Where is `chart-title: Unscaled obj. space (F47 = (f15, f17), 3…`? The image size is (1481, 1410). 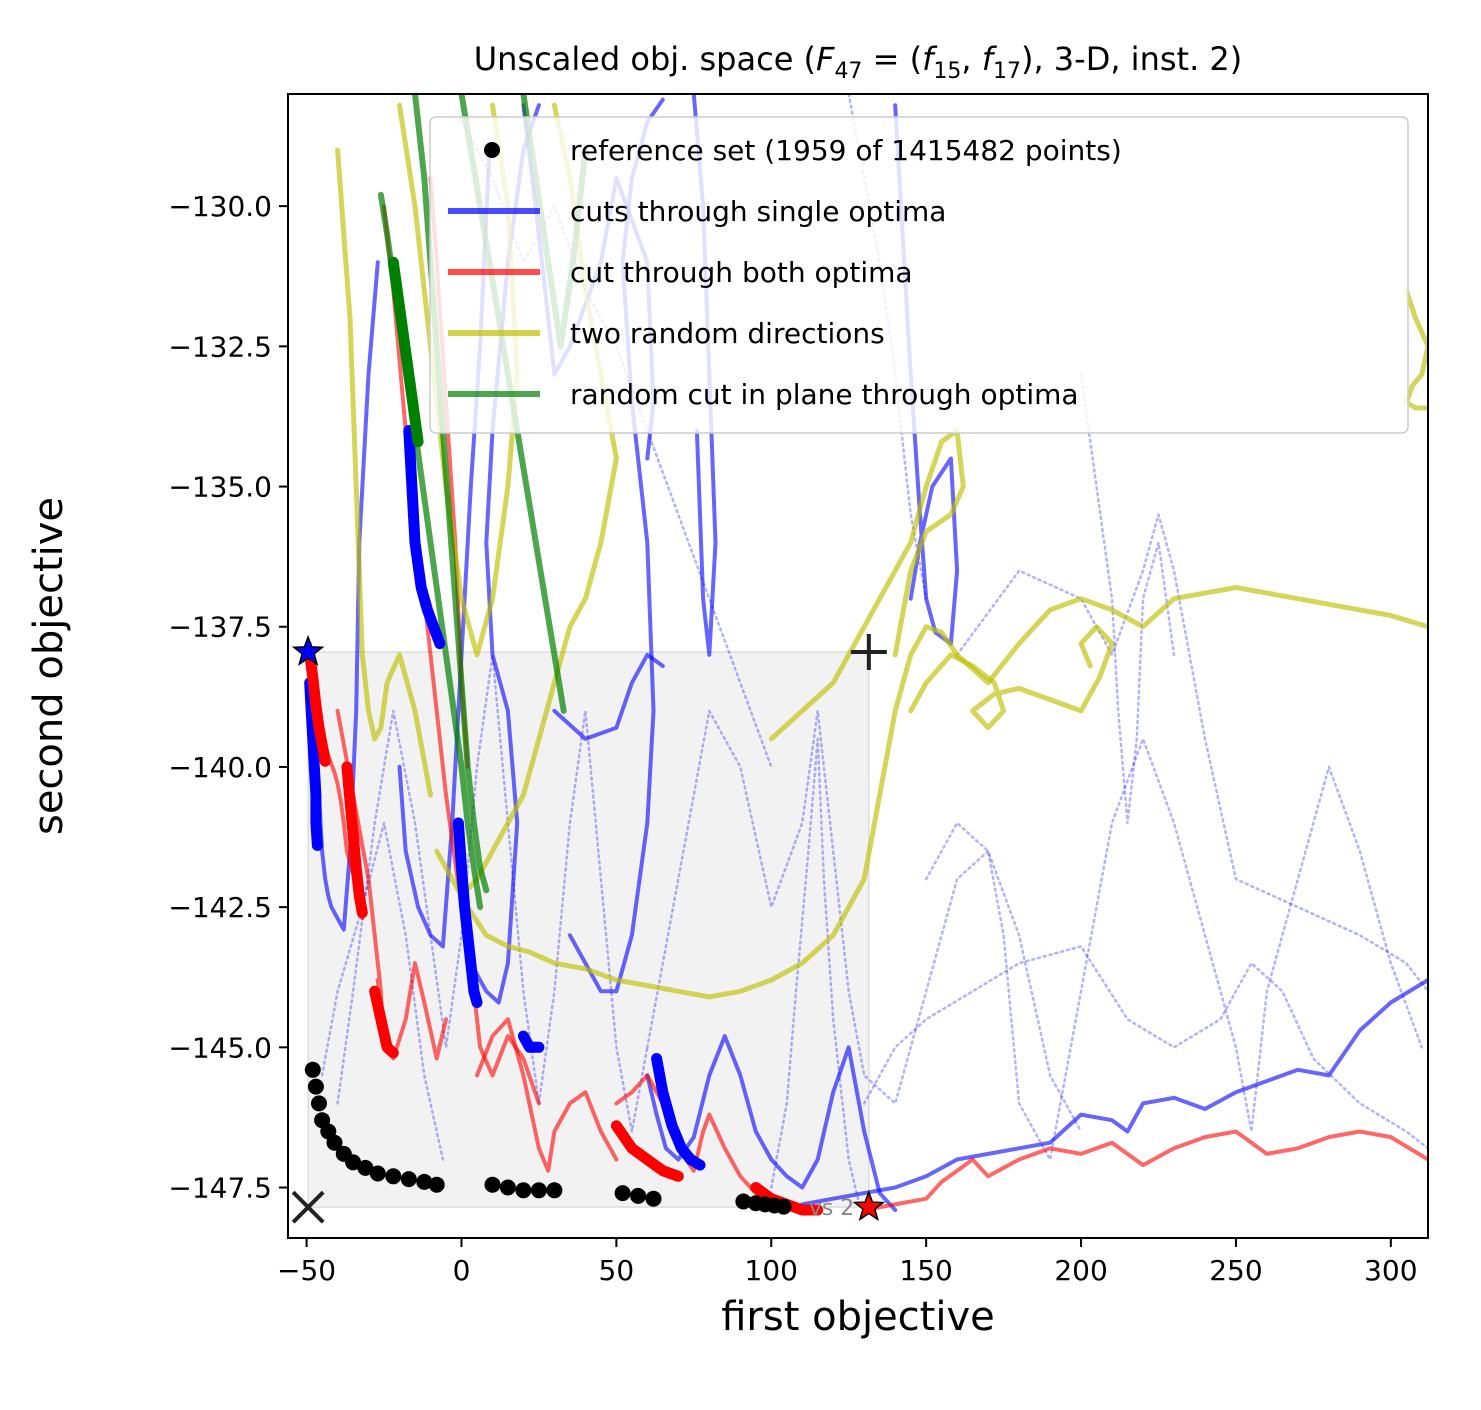
chart-title: Unscaled obj. space (F47 = (f15, f17), 3… is located at coordinates (858, 62).